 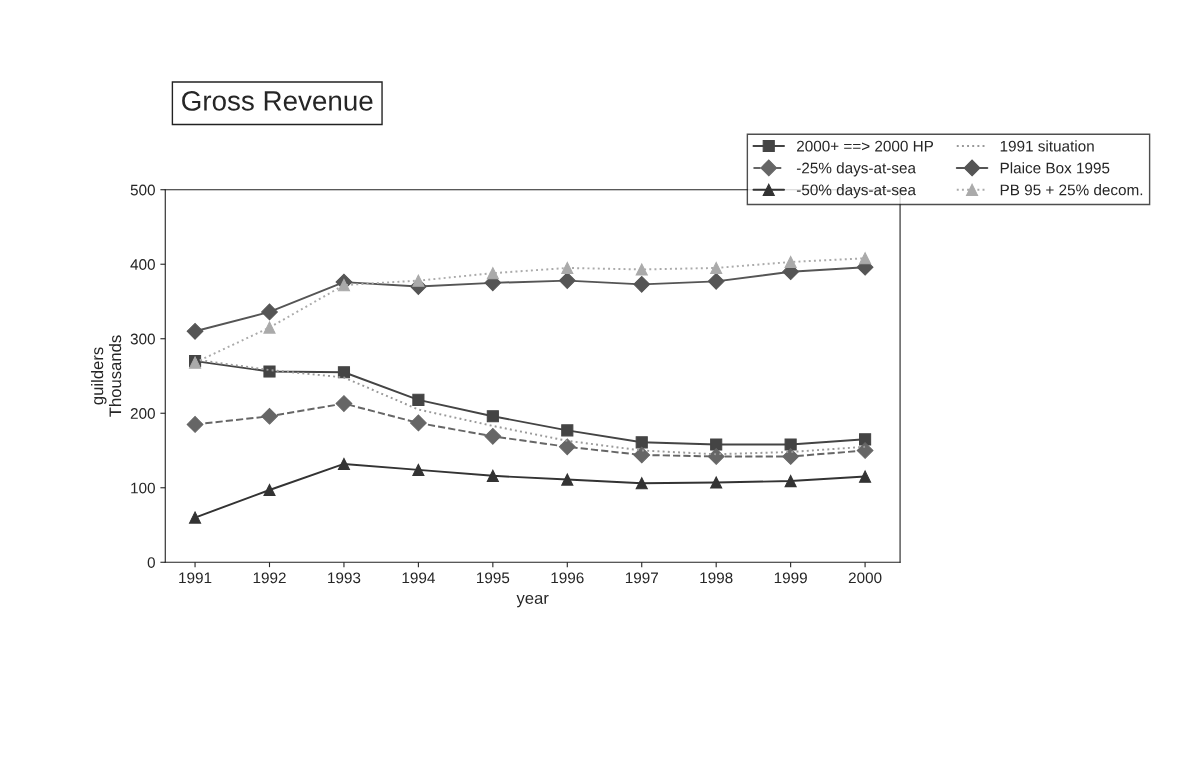 I want to click on y-tick-label: 100, so click(x=143, y=488).